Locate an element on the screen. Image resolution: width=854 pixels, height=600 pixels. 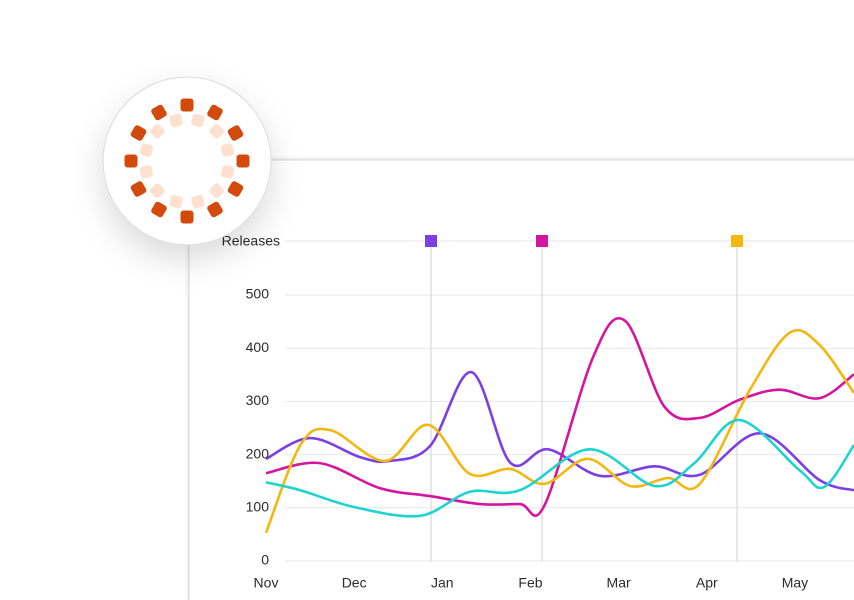
x-tick-label: Apr is located at coordinates (707, 583).